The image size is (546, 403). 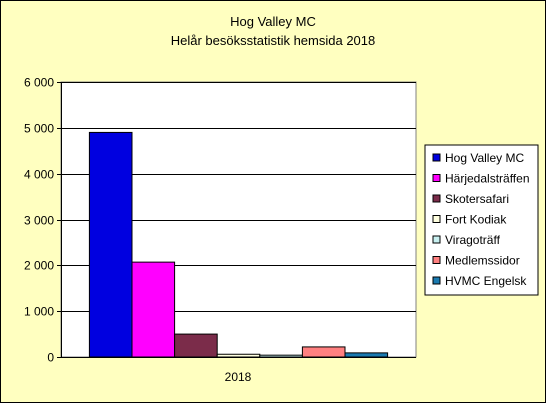 What do you see at coordinates (153, 309) in the screenshot?
I see `bar-h-rjedalstr-ffen` at bounding box center [153, 309].